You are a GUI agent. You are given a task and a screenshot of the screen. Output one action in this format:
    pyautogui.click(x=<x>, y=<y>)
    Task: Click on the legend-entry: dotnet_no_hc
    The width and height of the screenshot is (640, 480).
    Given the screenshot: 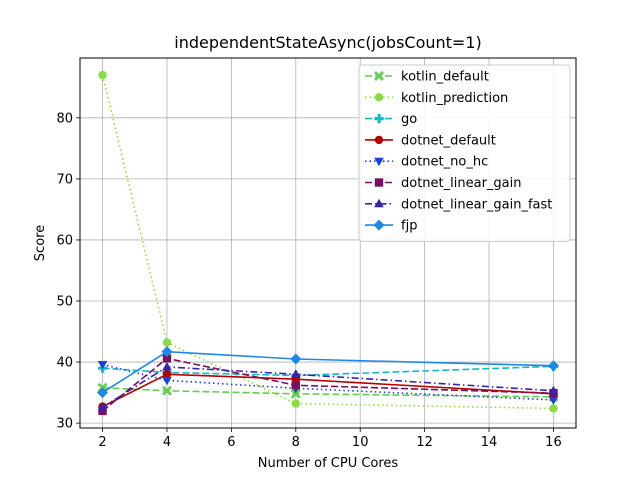 What is the action you would take?
    pyautogui.click(x=426, y=162)
    